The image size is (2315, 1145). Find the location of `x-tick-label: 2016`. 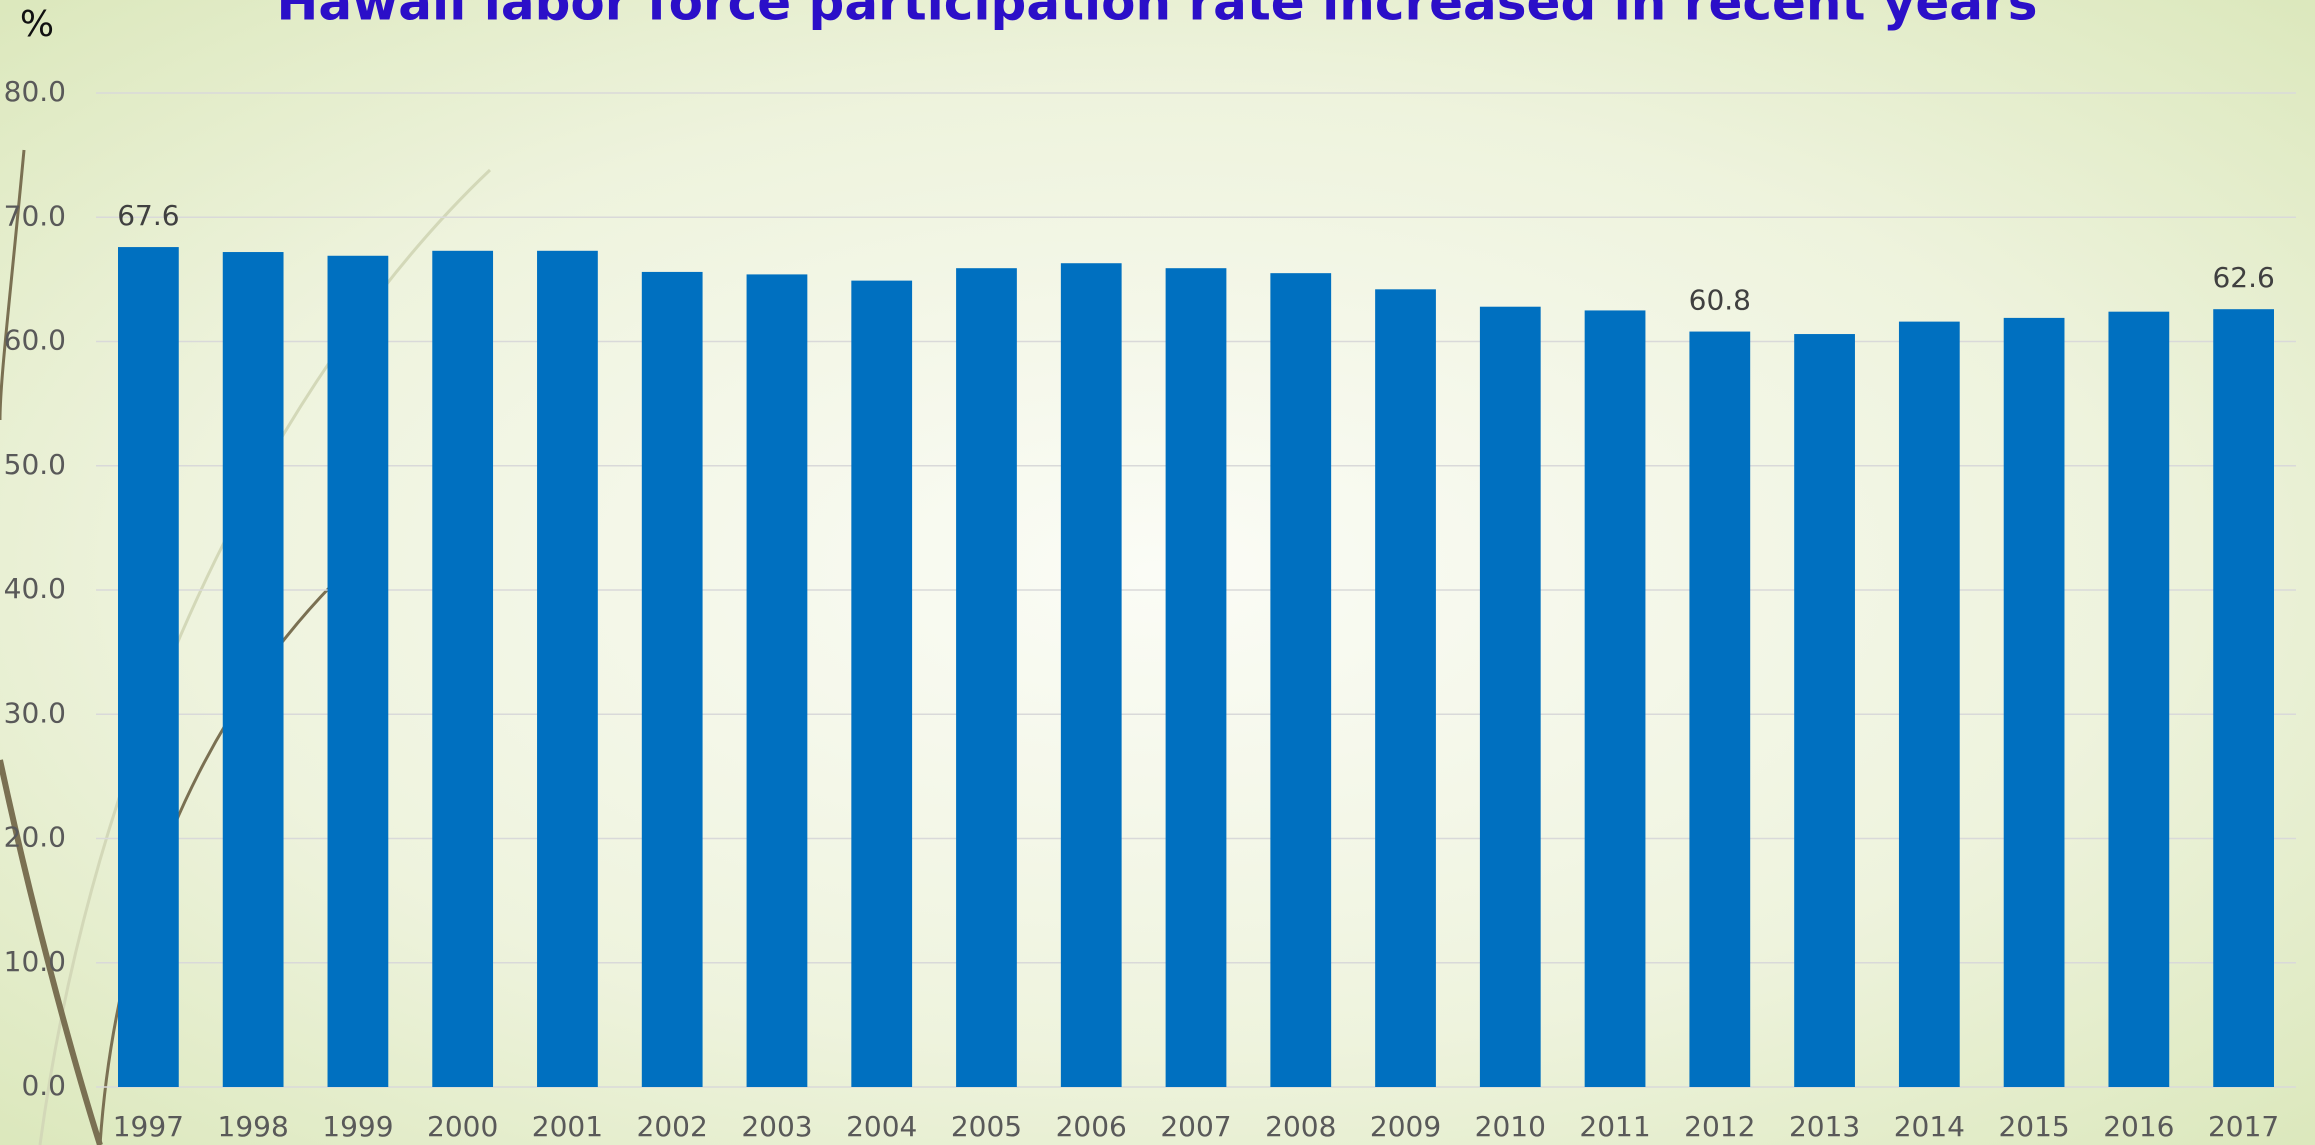

x-tick-label: 2016 is located at coordinates (2138, 1126).